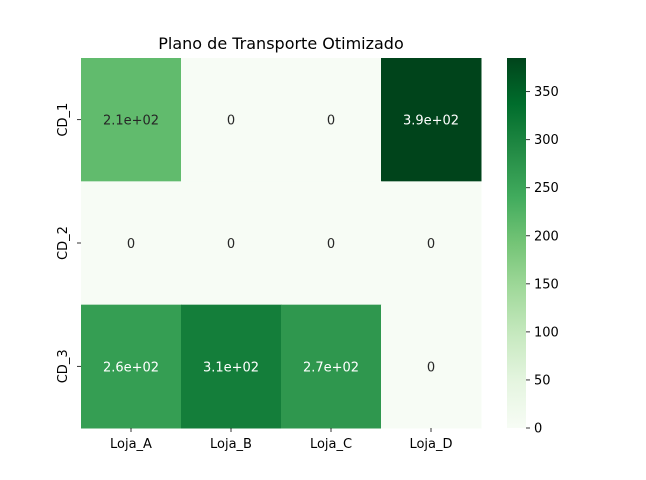 The image size is (646, 480). Describe the element at coordinates (131, 444) in the screenshot. I see `x-tick-label: Loja_A` at that location.